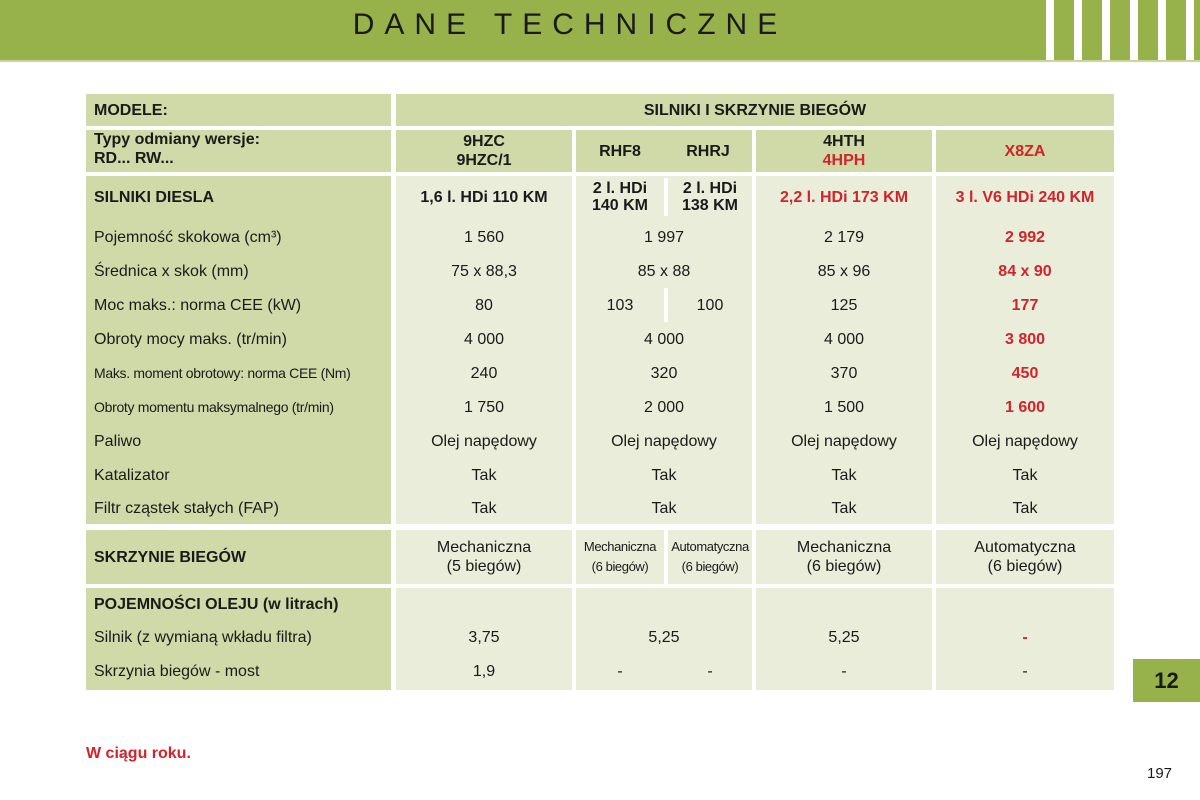 The height and width of the screenshot is (800, 1200). I want to click on row-power-col2-divider, so click(666, 305).